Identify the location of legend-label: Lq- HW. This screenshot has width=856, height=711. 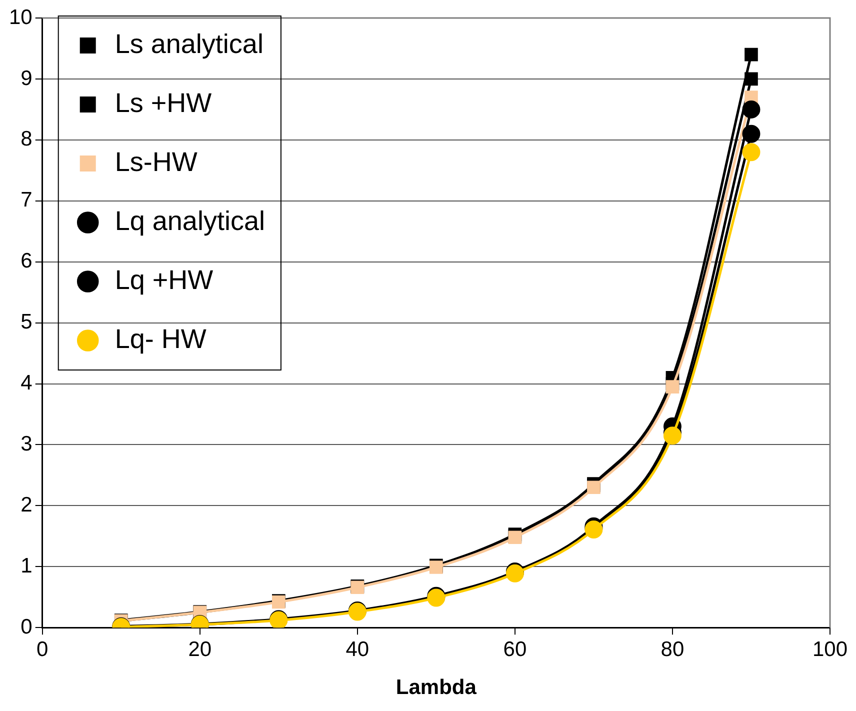
(160, 339).